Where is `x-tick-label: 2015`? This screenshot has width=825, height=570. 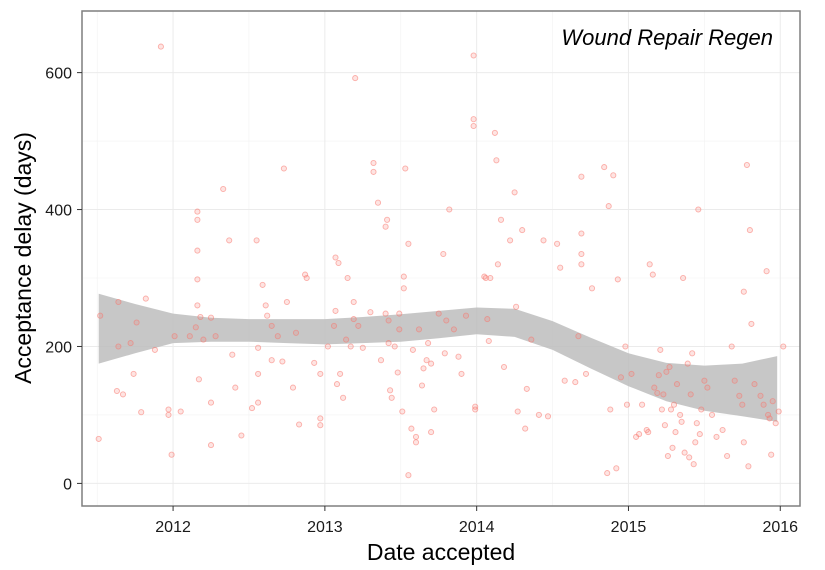 x-tick-label: 2015 is located at coordinates (629, 527).